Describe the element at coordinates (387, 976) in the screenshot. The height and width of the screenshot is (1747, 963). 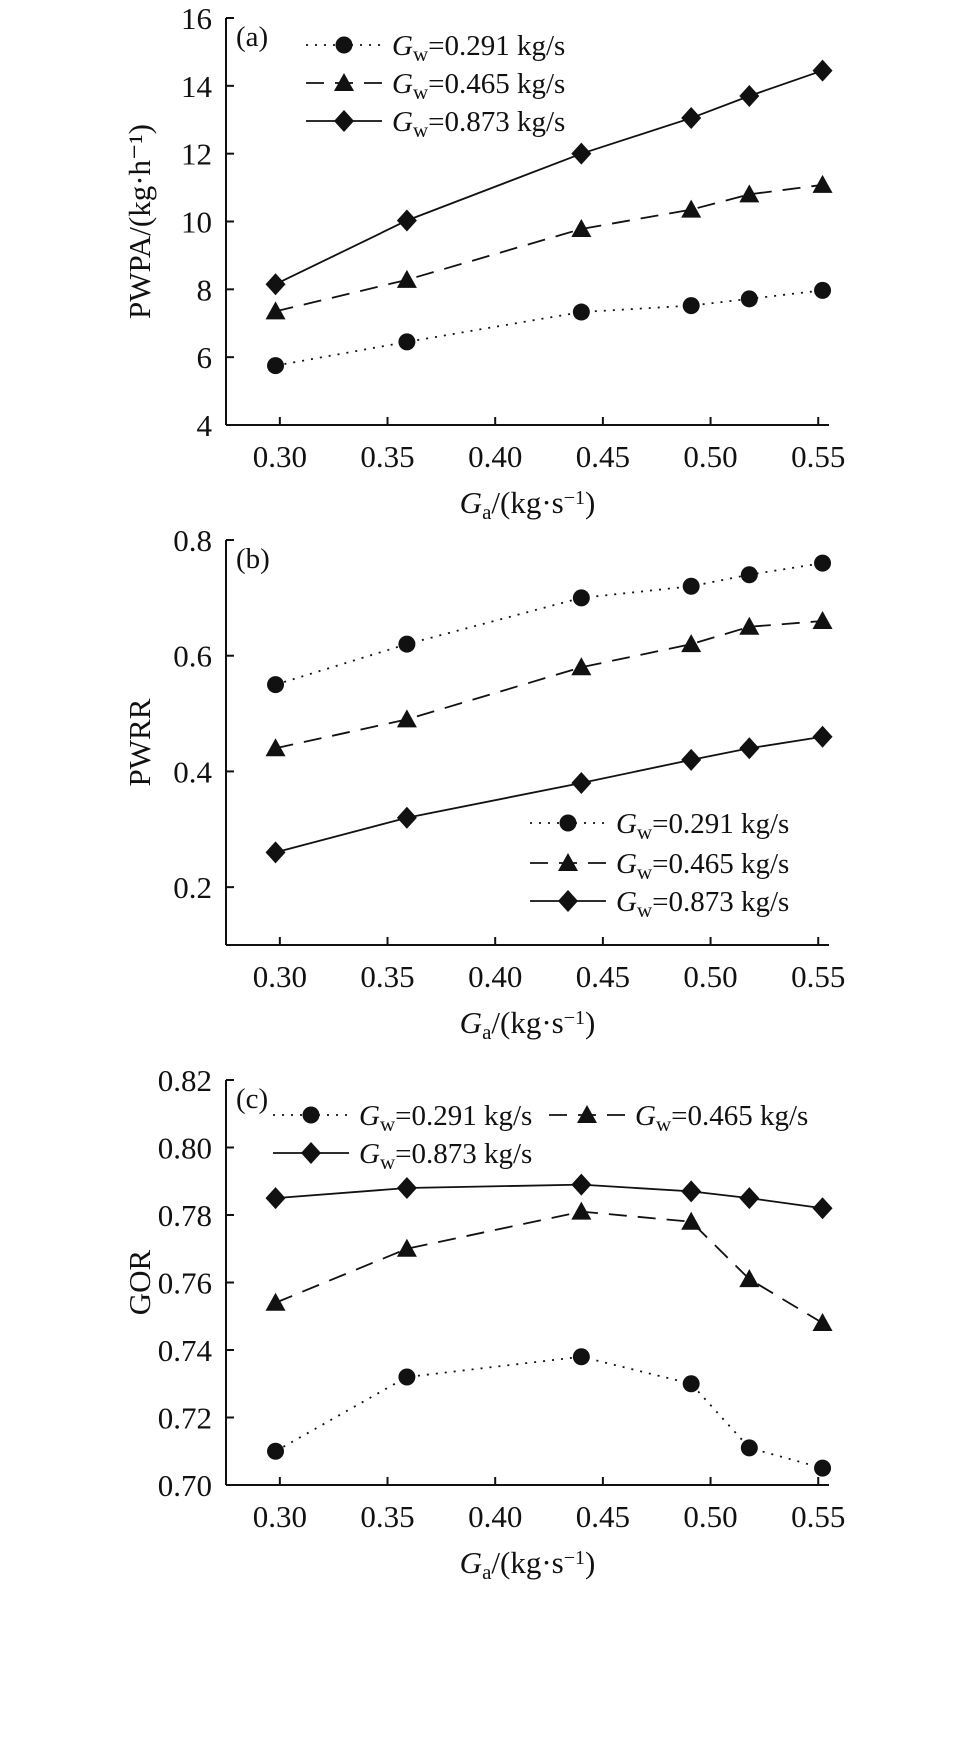
I see `x-tick-label: 0.35` at that location.